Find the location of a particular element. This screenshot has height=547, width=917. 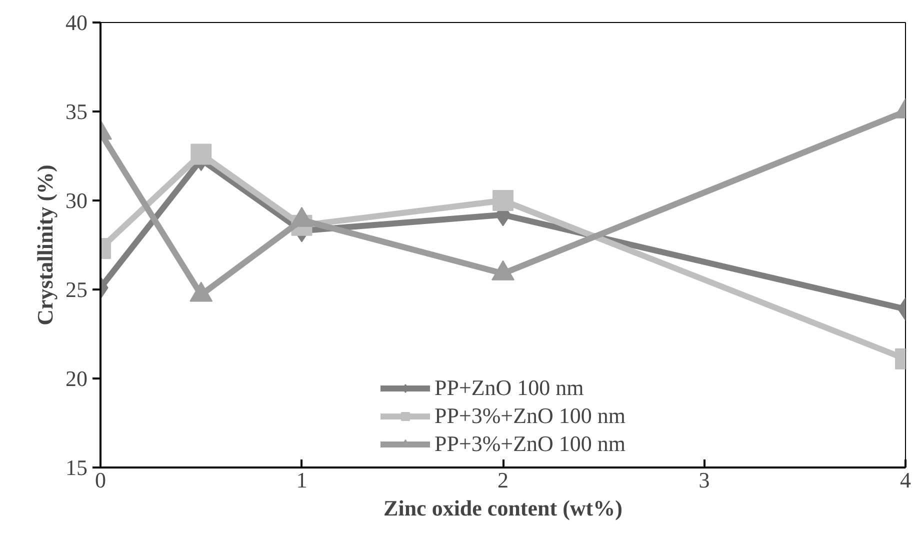

y-tick-label: 20 is located at coordinates (77, 378).